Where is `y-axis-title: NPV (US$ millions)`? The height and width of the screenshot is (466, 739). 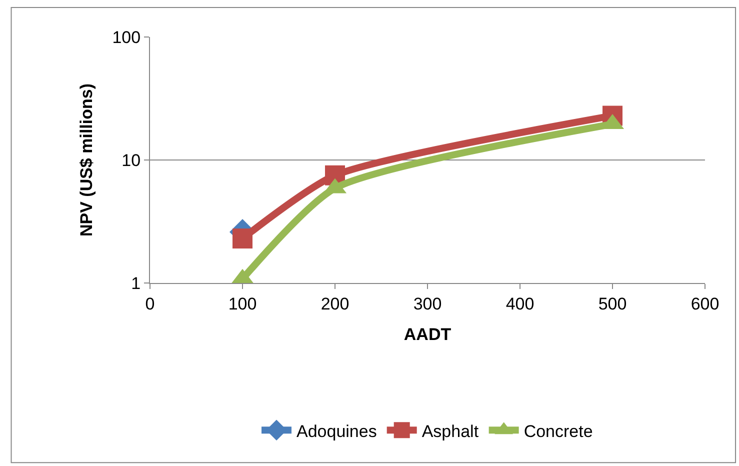
y-axis-title: NPV (US$ millions) is located at coordinates (86, 160).